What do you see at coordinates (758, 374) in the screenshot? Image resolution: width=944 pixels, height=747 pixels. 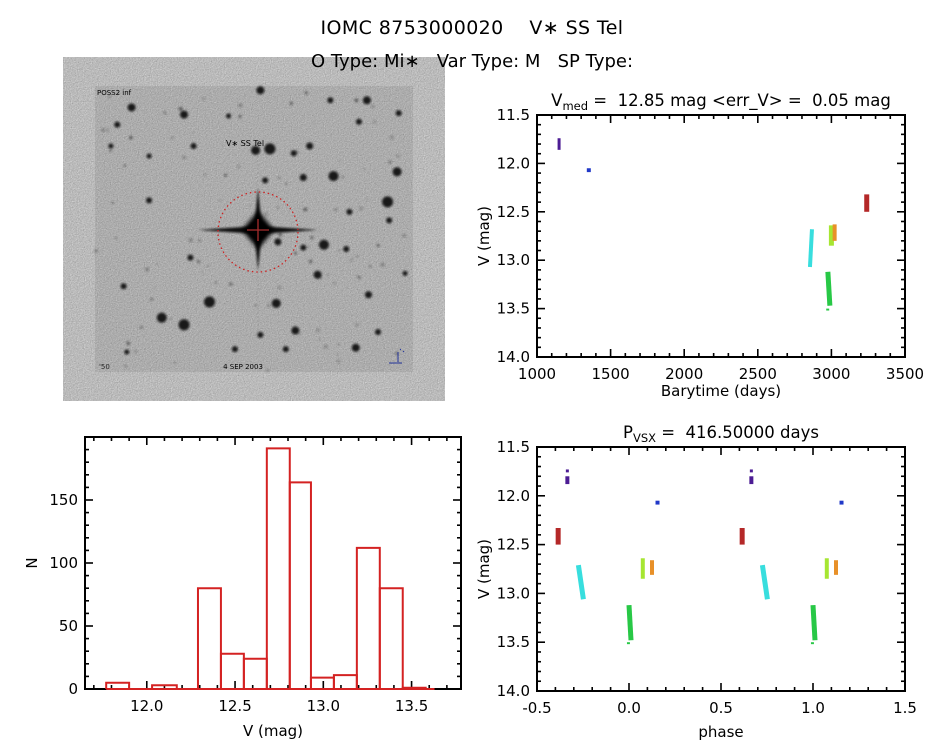 I see `svg-text: 2500` at bounding box center [758, 374].